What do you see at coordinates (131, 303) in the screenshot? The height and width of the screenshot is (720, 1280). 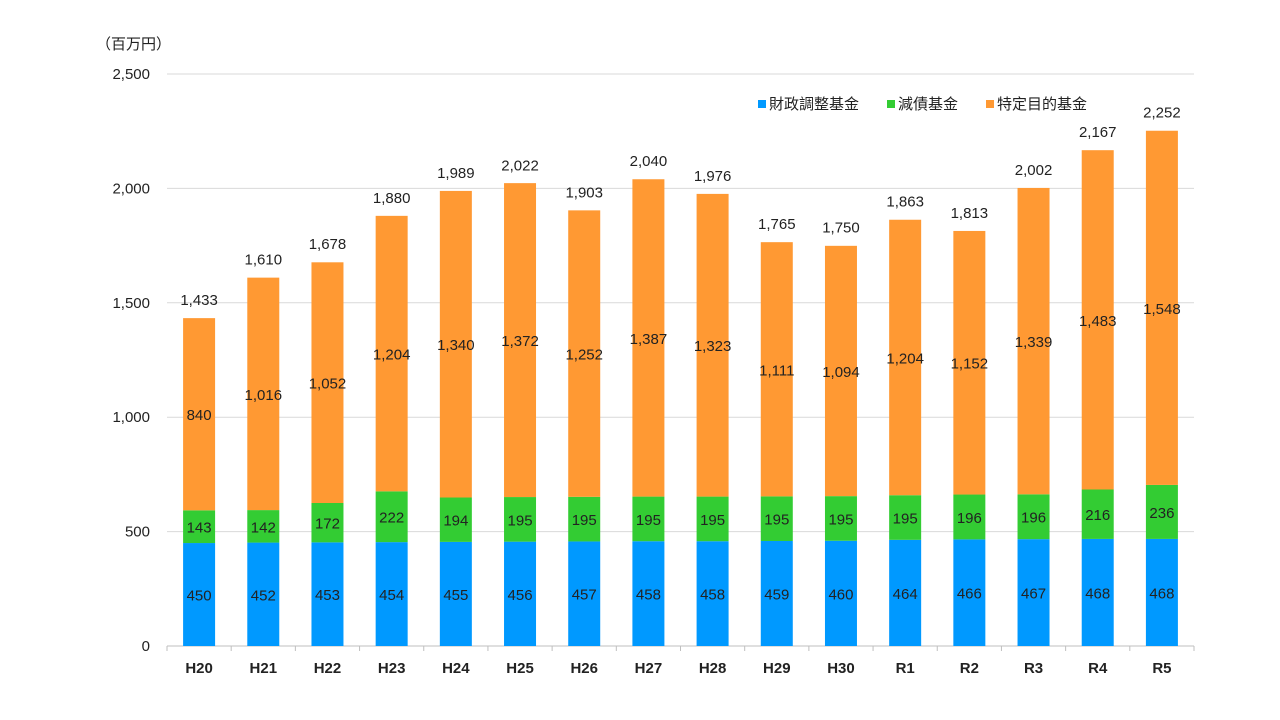 I see `y-tick-label: 1,500` at bounding box center [131, 303].